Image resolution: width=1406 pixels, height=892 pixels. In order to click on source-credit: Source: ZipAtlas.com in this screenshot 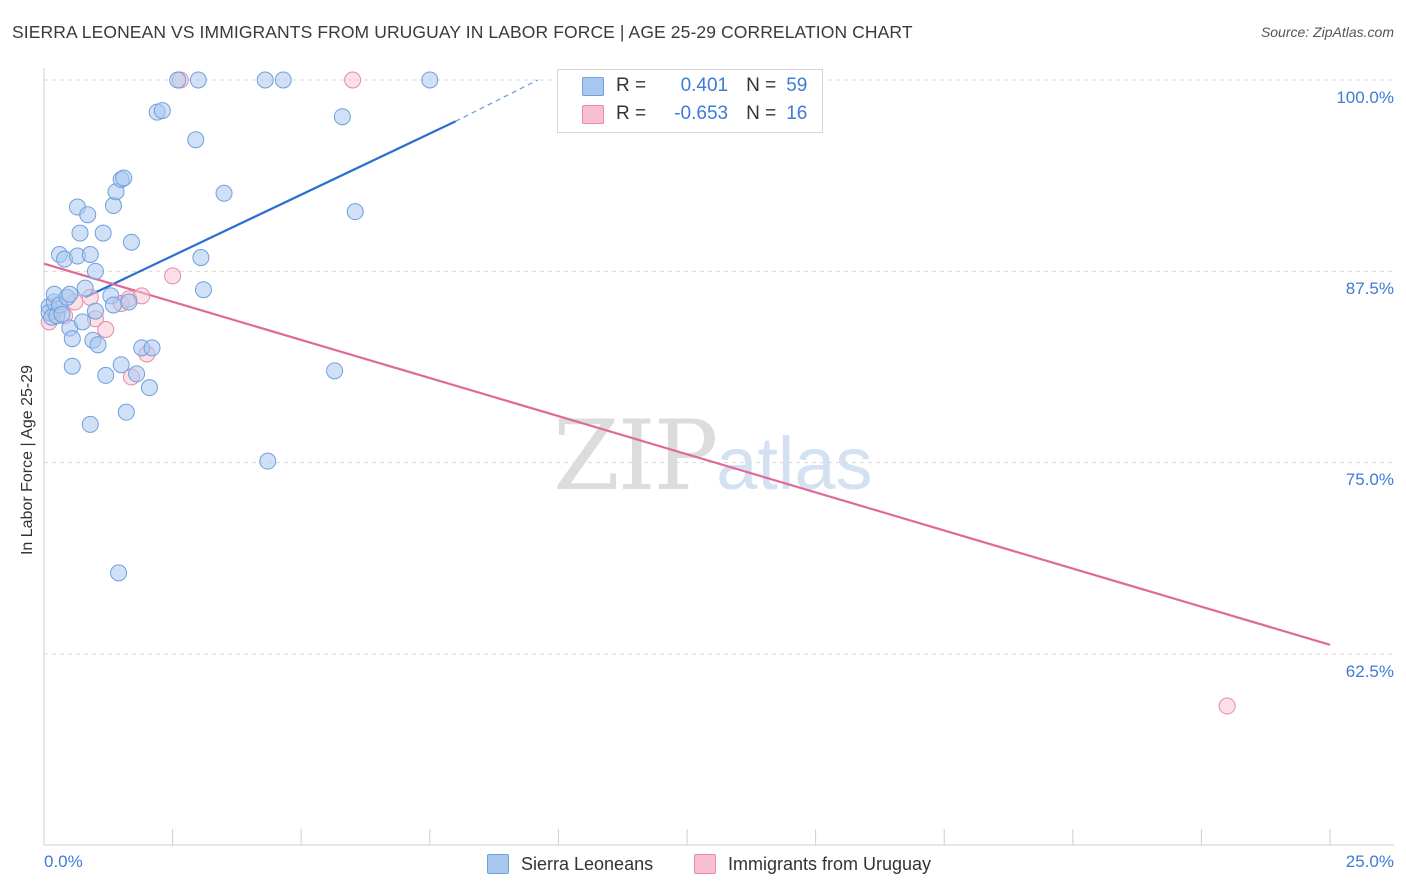, I will do `click(1327, 32)`.